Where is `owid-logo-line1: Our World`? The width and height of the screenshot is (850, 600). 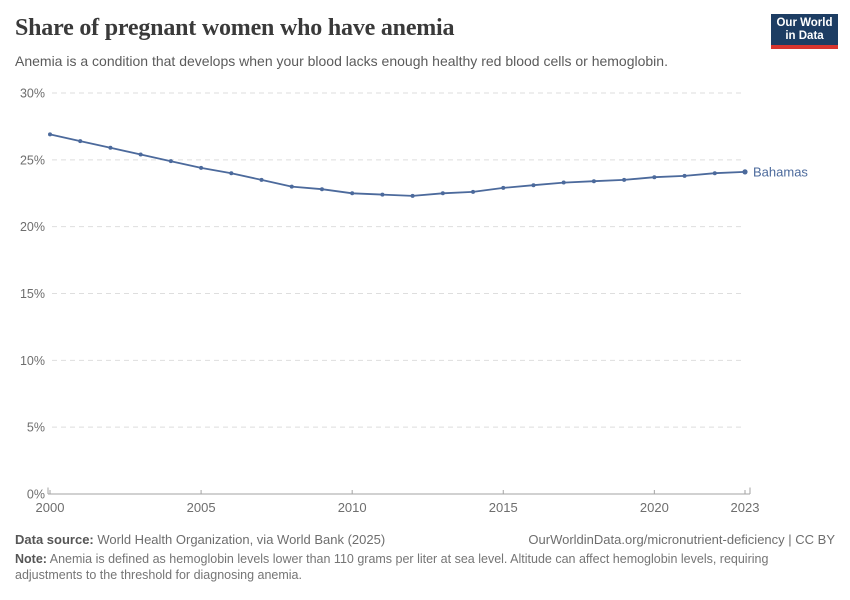 owid-logo-line1: Our World is located at coordinates (804, 22).